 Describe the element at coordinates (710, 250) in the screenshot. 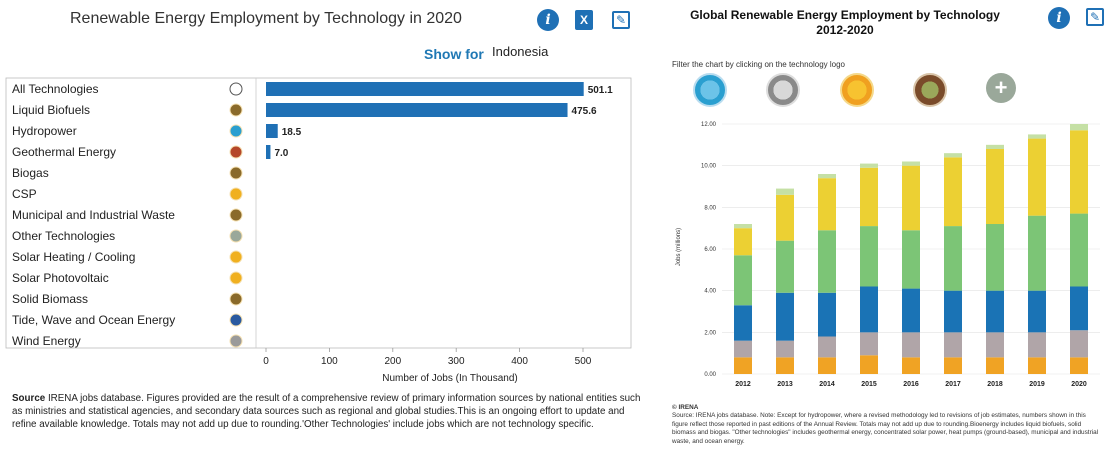

I see `y-tick-label: 6.00` at that location.